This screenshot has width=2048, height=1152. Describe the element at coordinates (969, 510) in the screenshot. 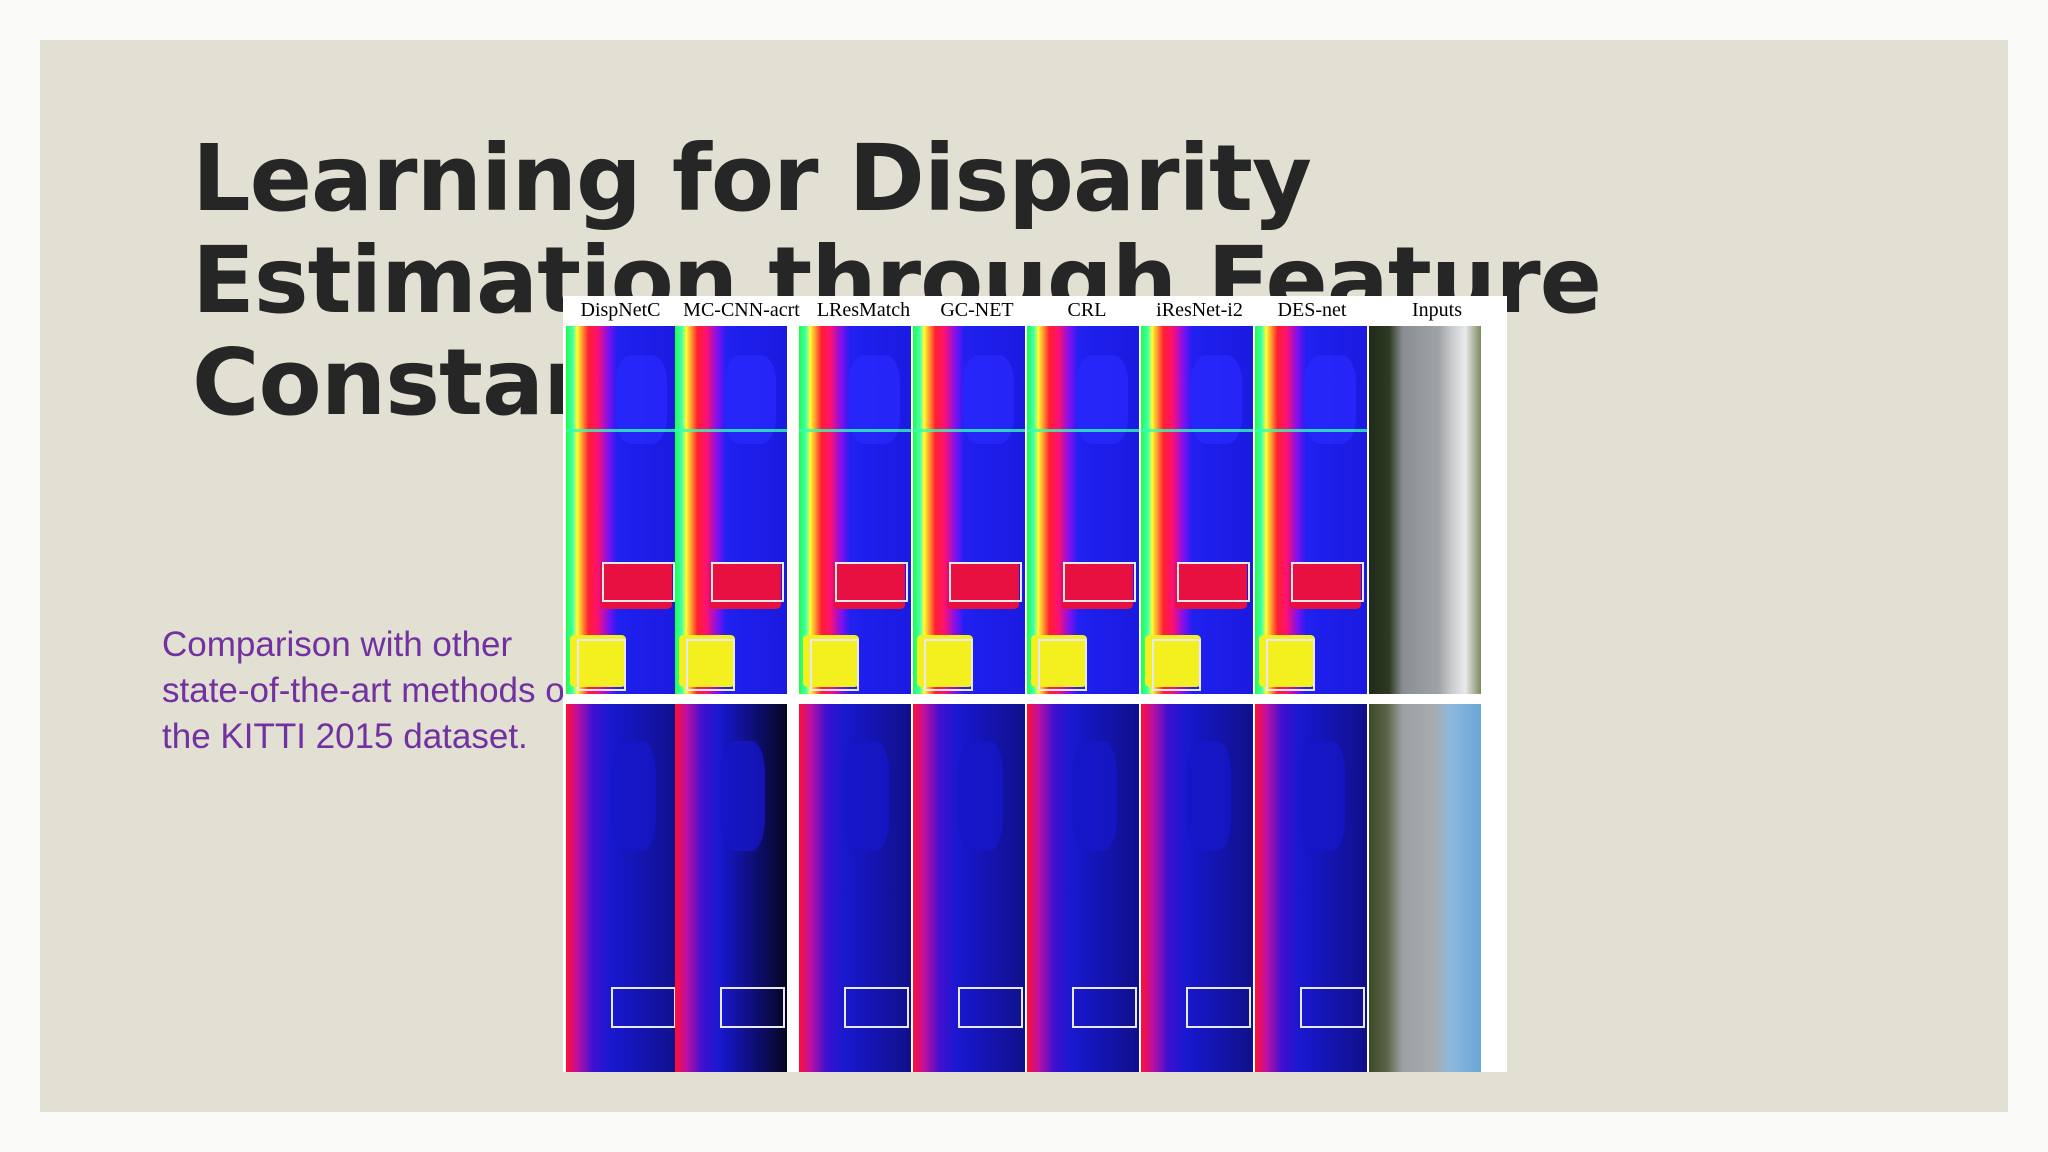

I see `figure-panel-r1-c4` at that location.